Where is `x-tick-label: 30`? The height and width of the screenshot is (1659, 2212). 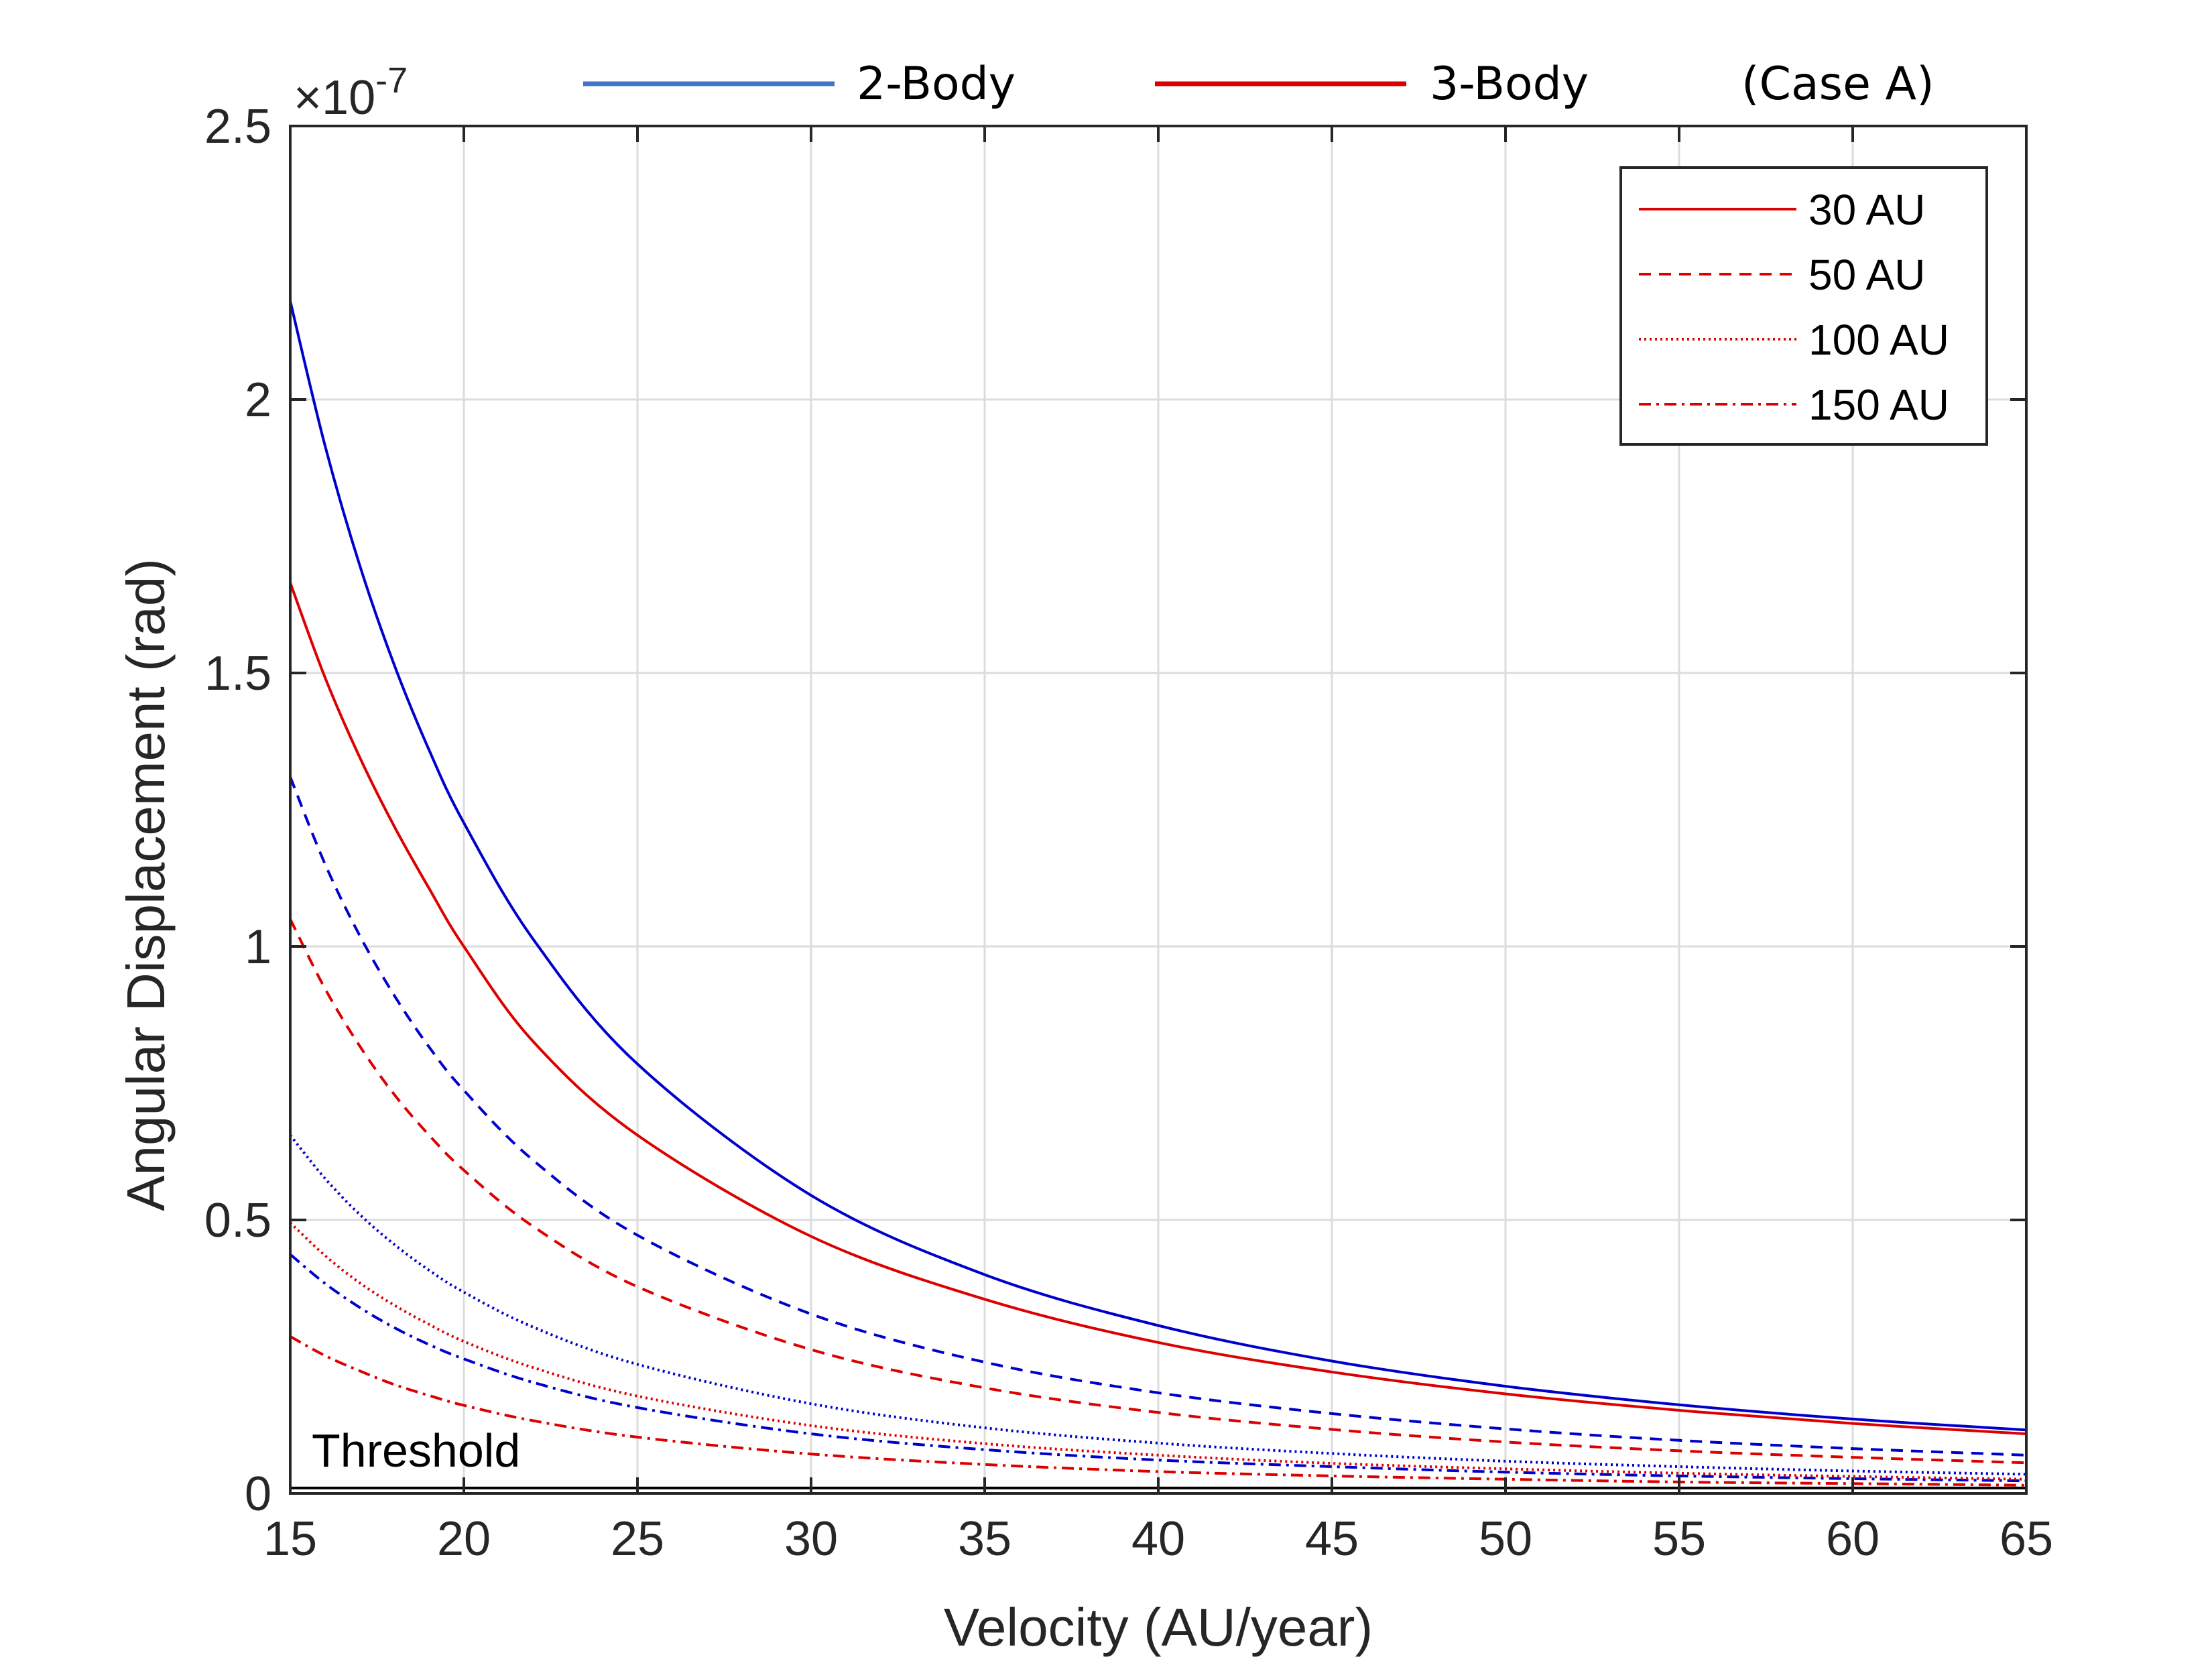
x-tick-label: 30 is located at coordinates (811, 1539).